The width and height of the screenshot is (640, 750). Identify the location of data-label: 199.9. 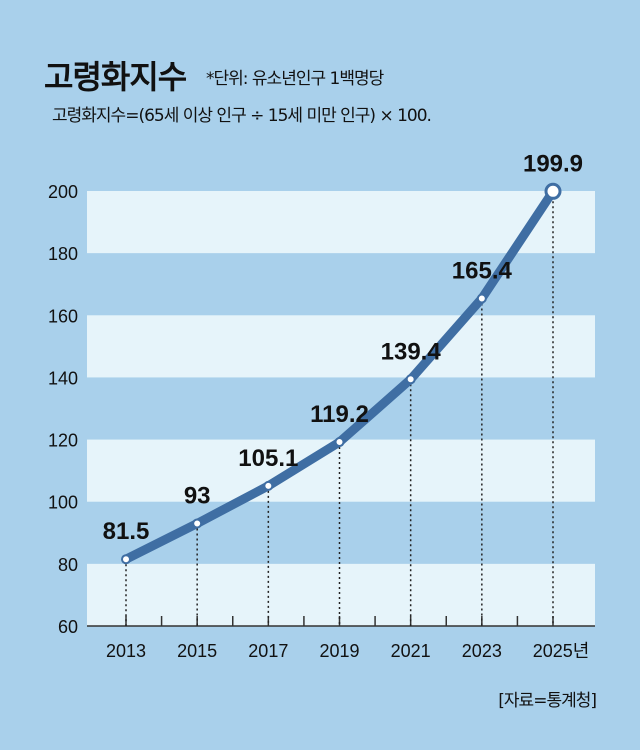
(553, 163).